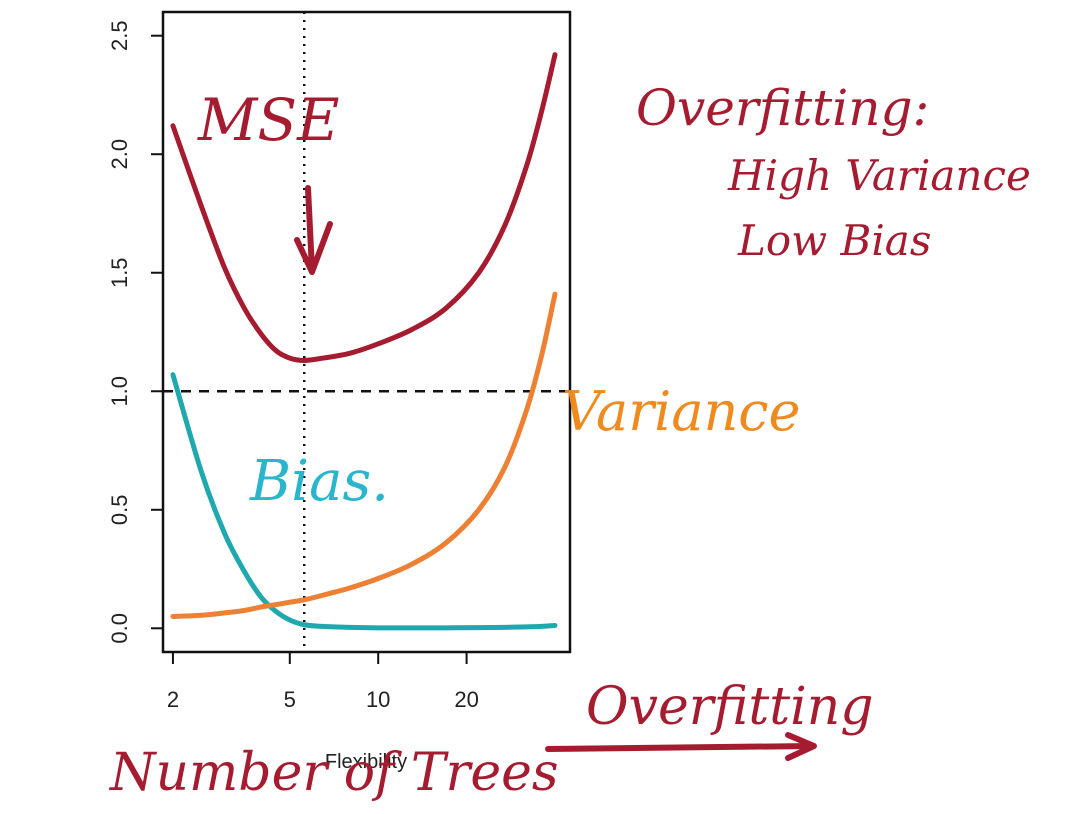 This screenshot has width=1066, height=814. What do you see at coordinates (782, 108) in the screenshot?
I see `overfitting-title-annotation: Overfitting:` at bounding box center [782, 108].